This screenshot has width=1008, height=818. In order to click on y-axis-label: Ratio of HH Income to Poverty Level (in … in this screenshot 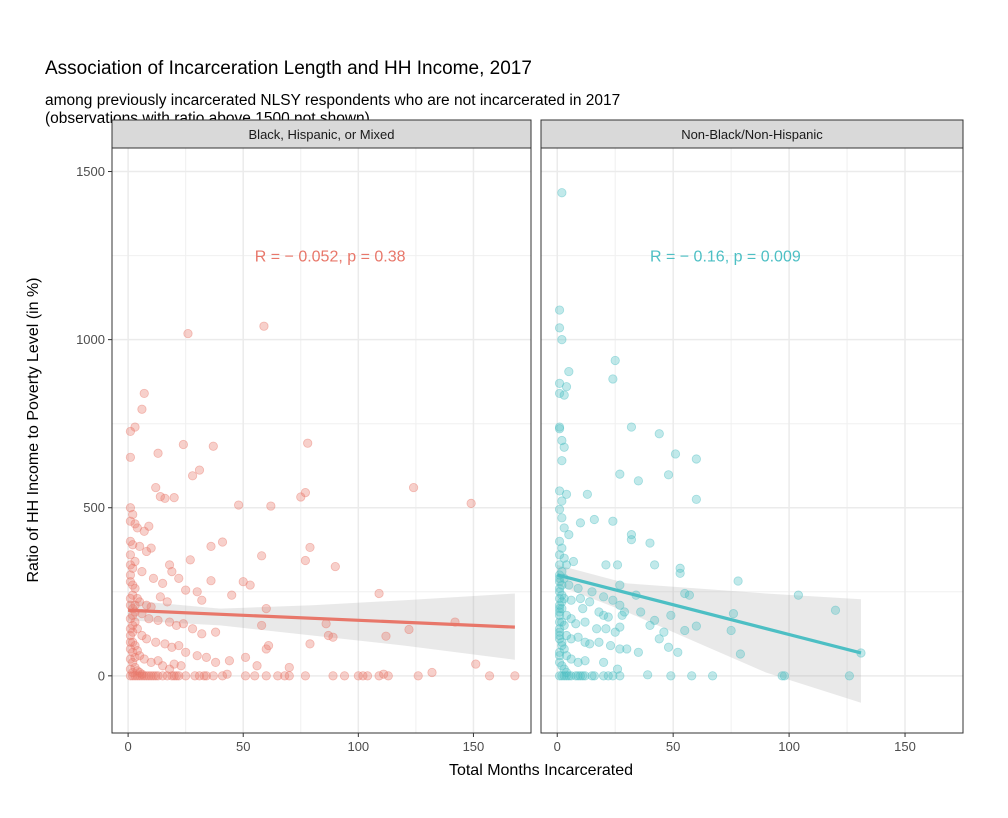, I will do `click(33, 430)`.